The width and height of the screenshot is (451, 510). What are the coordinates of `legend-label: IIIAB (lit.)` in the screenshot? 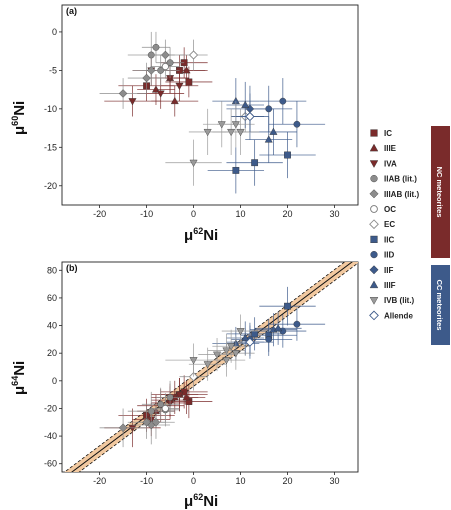 It's located at (401, 194).